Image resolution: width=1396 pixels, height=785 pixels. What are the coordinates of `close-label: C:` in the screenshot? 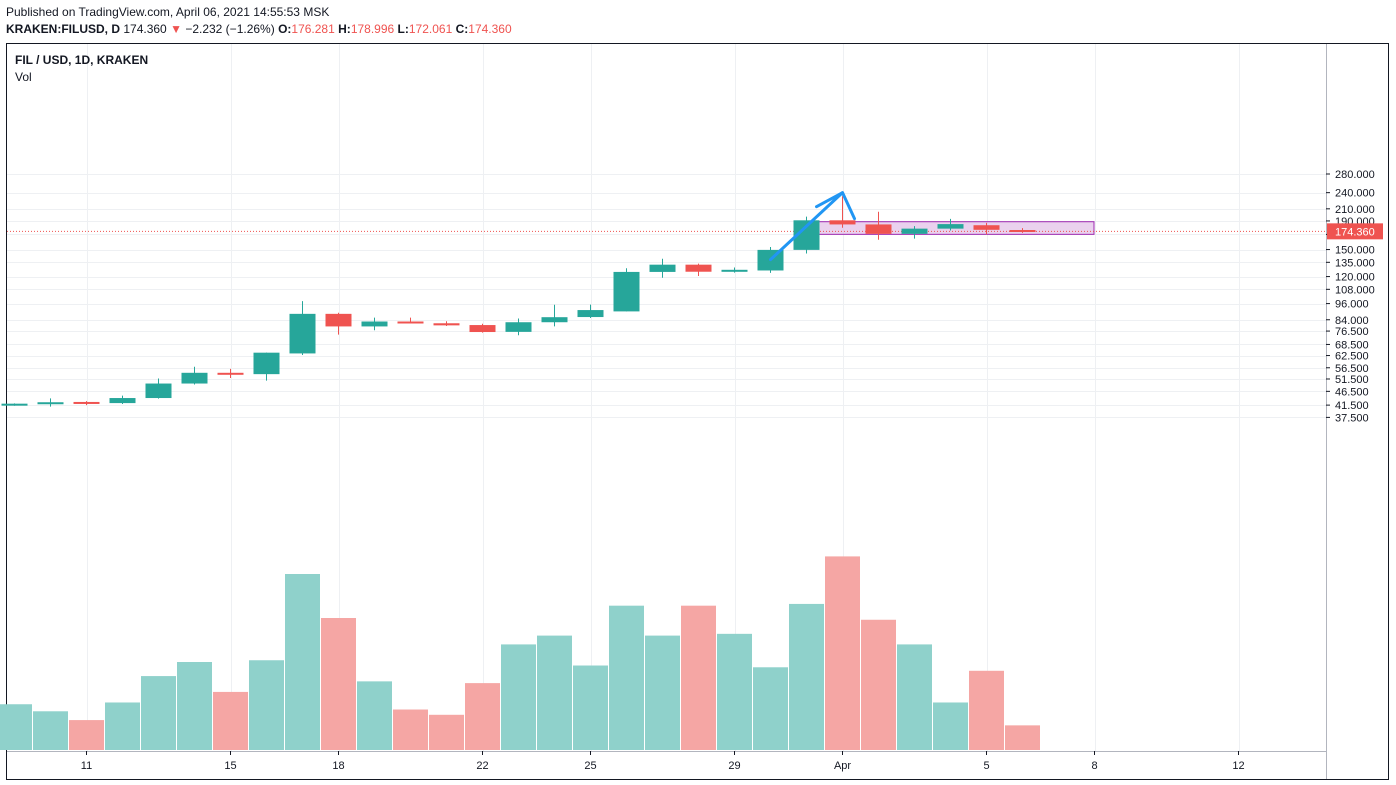 It's located at (462, 29).